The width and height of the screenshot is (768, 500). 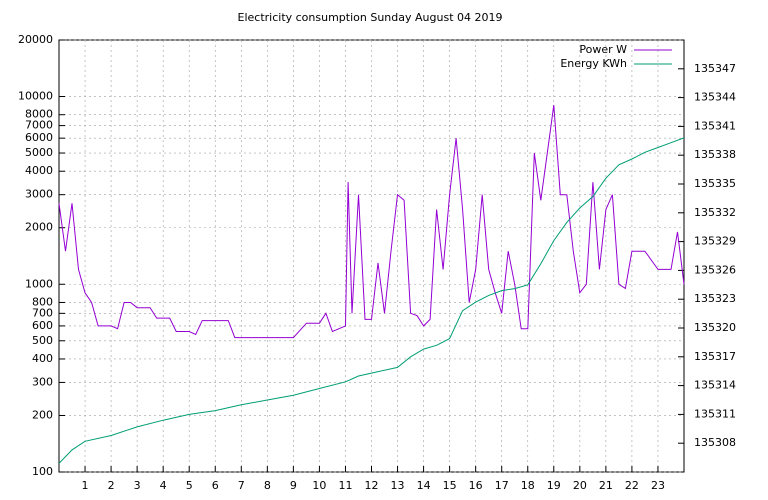 What do you see at coordinates (715, 298) in the screenshot?
I see `y2-tick-label: 135323` at bounding box center [715, 298].